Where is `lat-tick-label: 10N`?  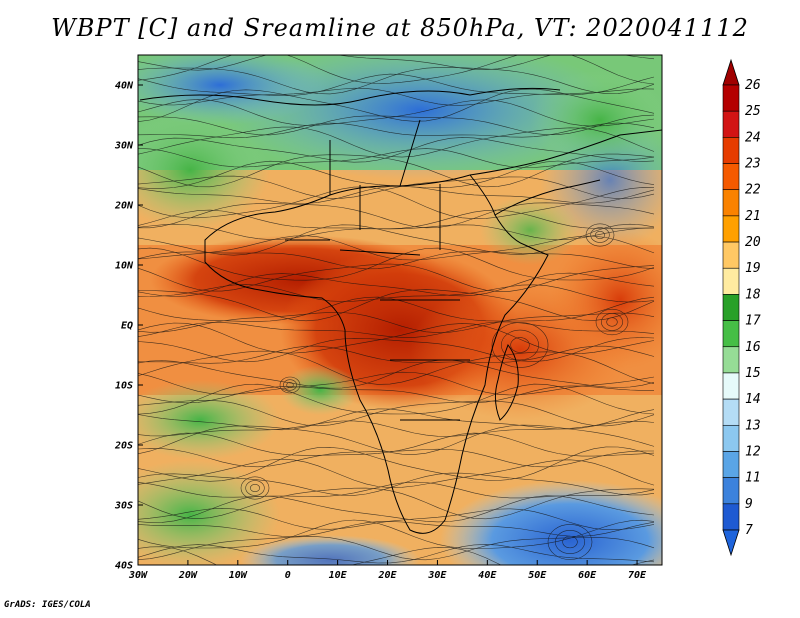
lat-tick-label: 10N is located at coordinates (124, 266).